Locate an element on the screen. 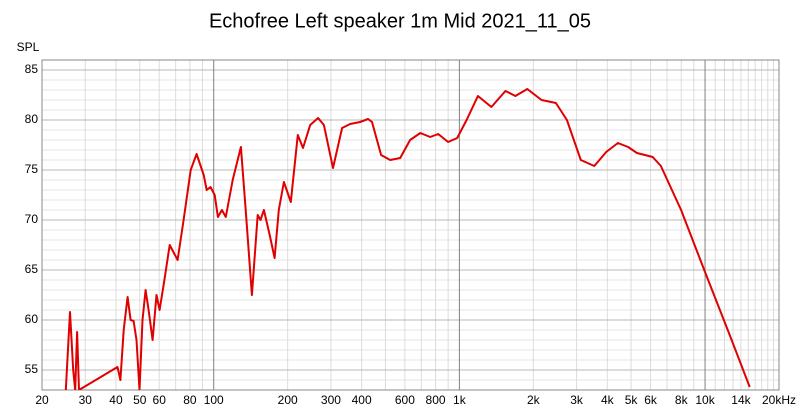 This screenshot has width=800, height=412. x-tick-label: 200 is located at coordinates (288, 400).